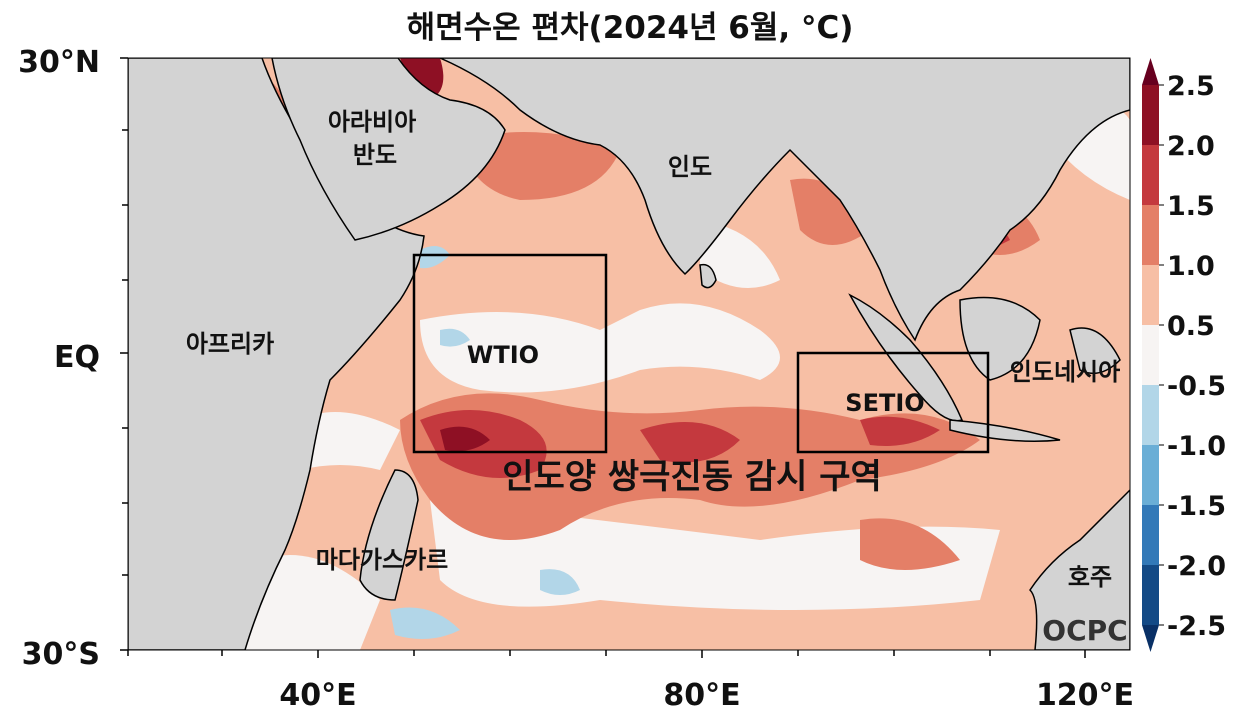 The width and height of the screenshot is (1240, 726). I want to click on x-tick-40e: 40°E, so click(317, 695).